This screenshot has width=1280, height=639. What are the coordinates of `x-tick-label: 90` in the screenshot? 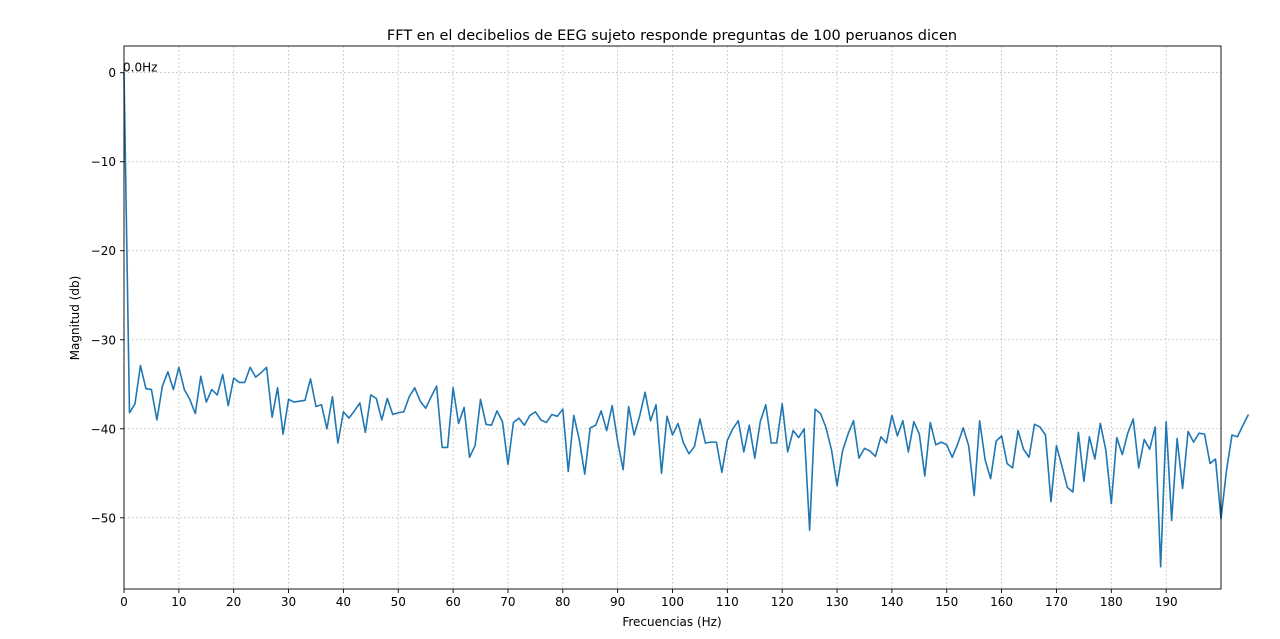 It's located at (617, 602).